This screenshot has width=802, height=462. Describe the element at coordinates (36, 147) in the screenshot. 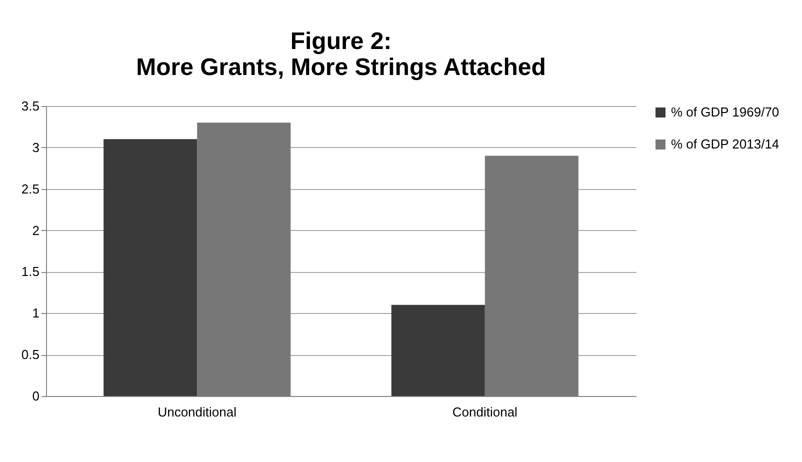

I see `y-tick-label: 3` at that location.